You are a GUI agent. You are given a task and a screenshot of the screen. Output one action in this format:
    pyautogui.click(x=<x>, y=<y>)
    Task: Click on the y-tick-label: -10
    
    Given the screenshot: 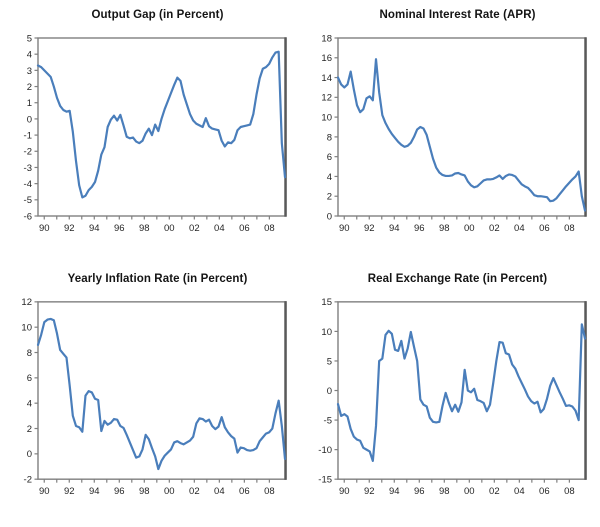 What is the action you would take?
    pyautogui.click(x=325, y=450)
    